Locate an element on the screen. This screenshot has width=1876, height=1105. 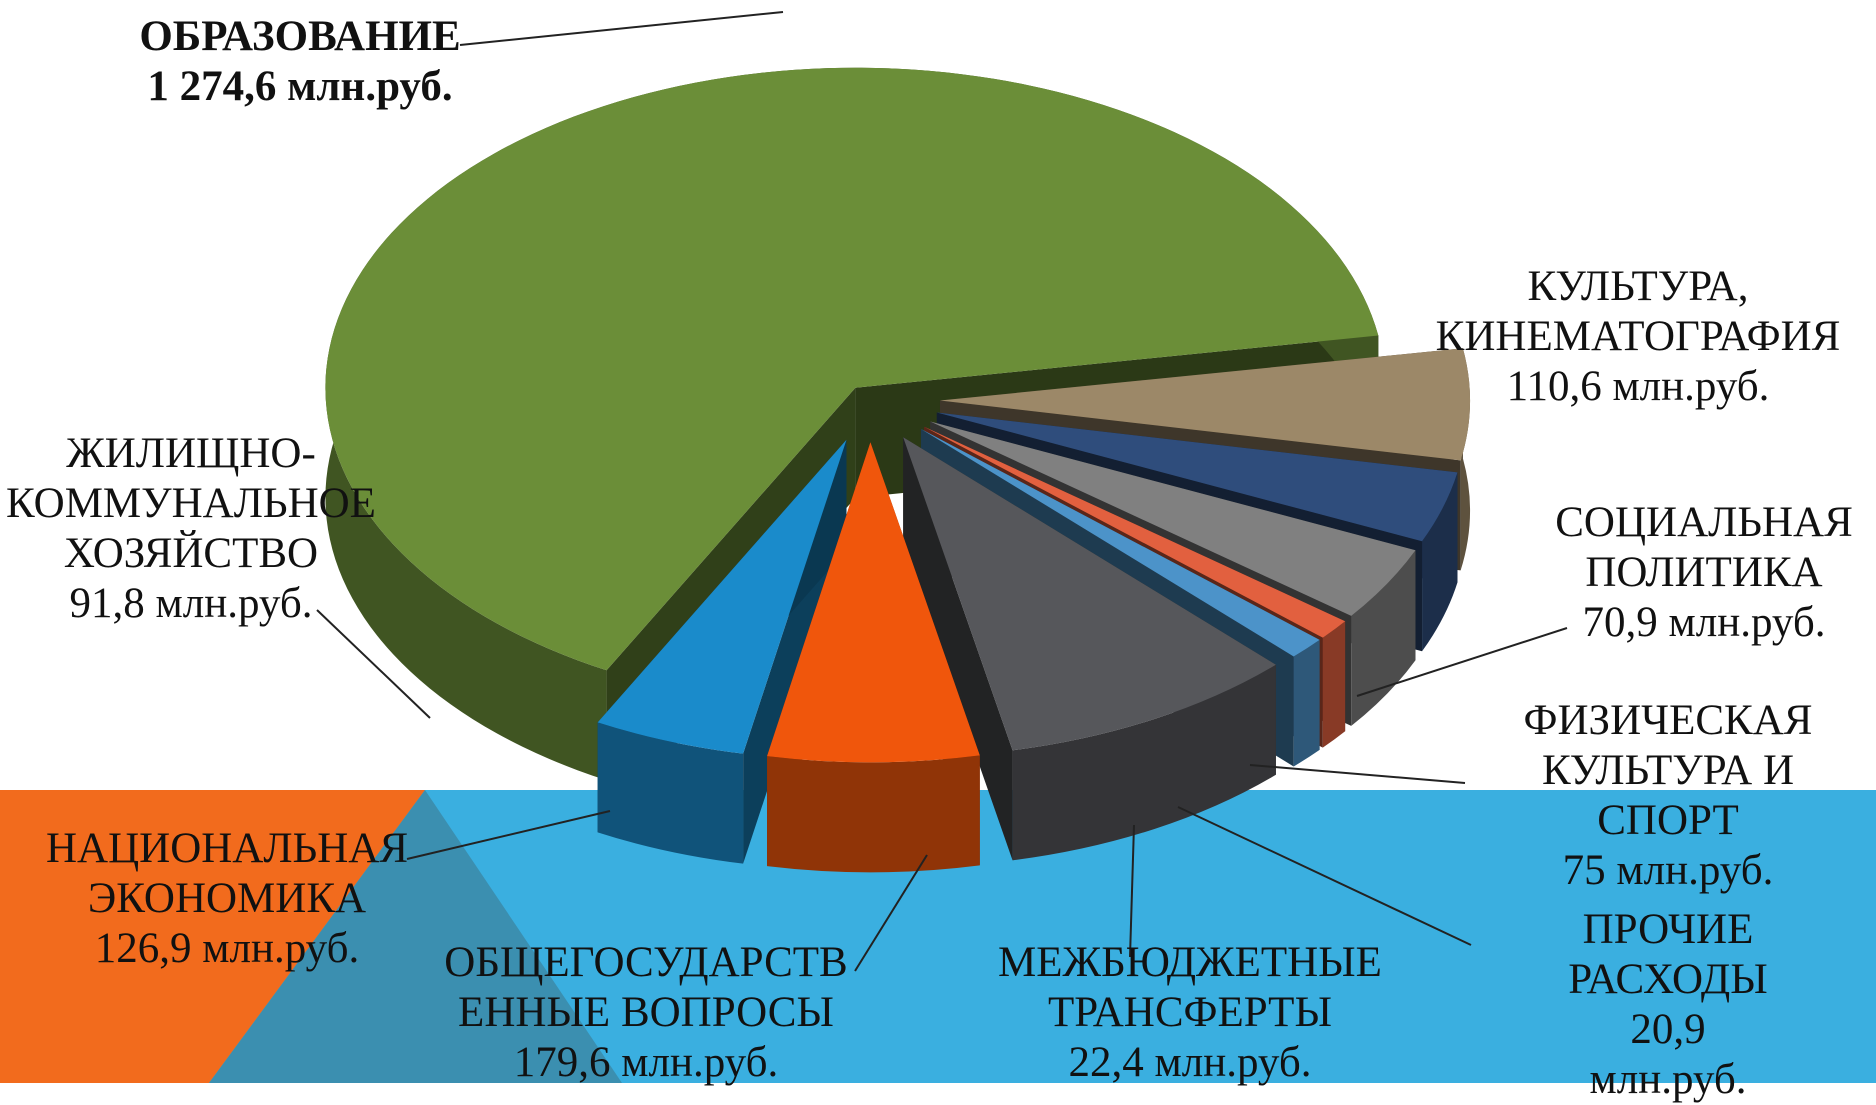
slice-side is located at coordinates (958, 649).